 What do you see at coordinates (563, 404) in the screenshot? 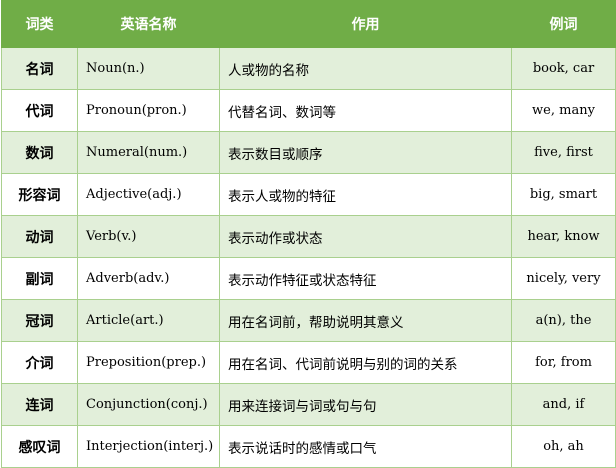
I see `cell-examples: and, if` at bounding box center [563, 404].